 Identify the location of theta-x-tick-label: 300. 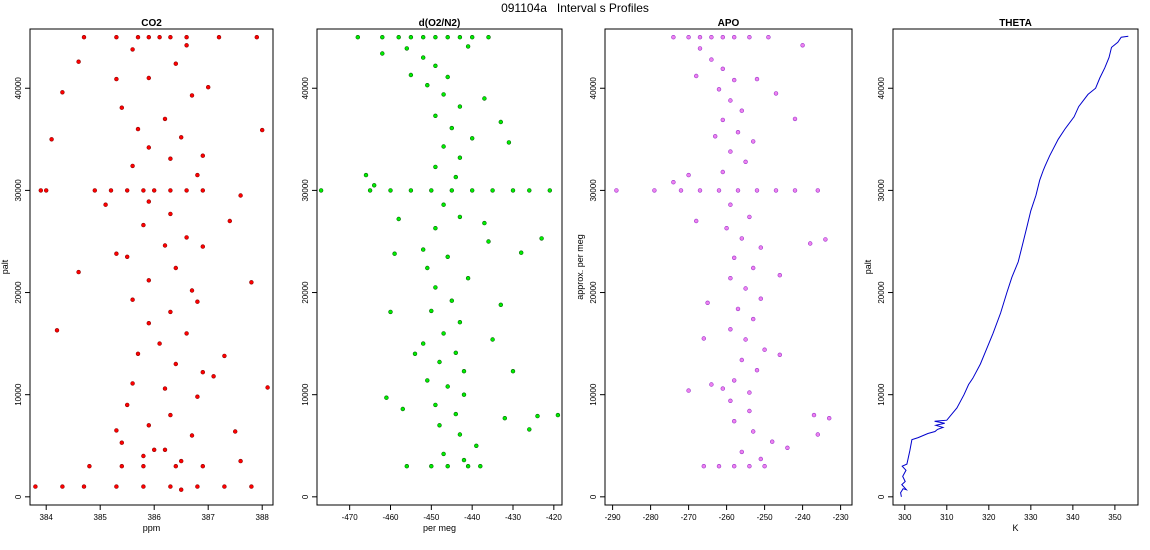
(905, 517).